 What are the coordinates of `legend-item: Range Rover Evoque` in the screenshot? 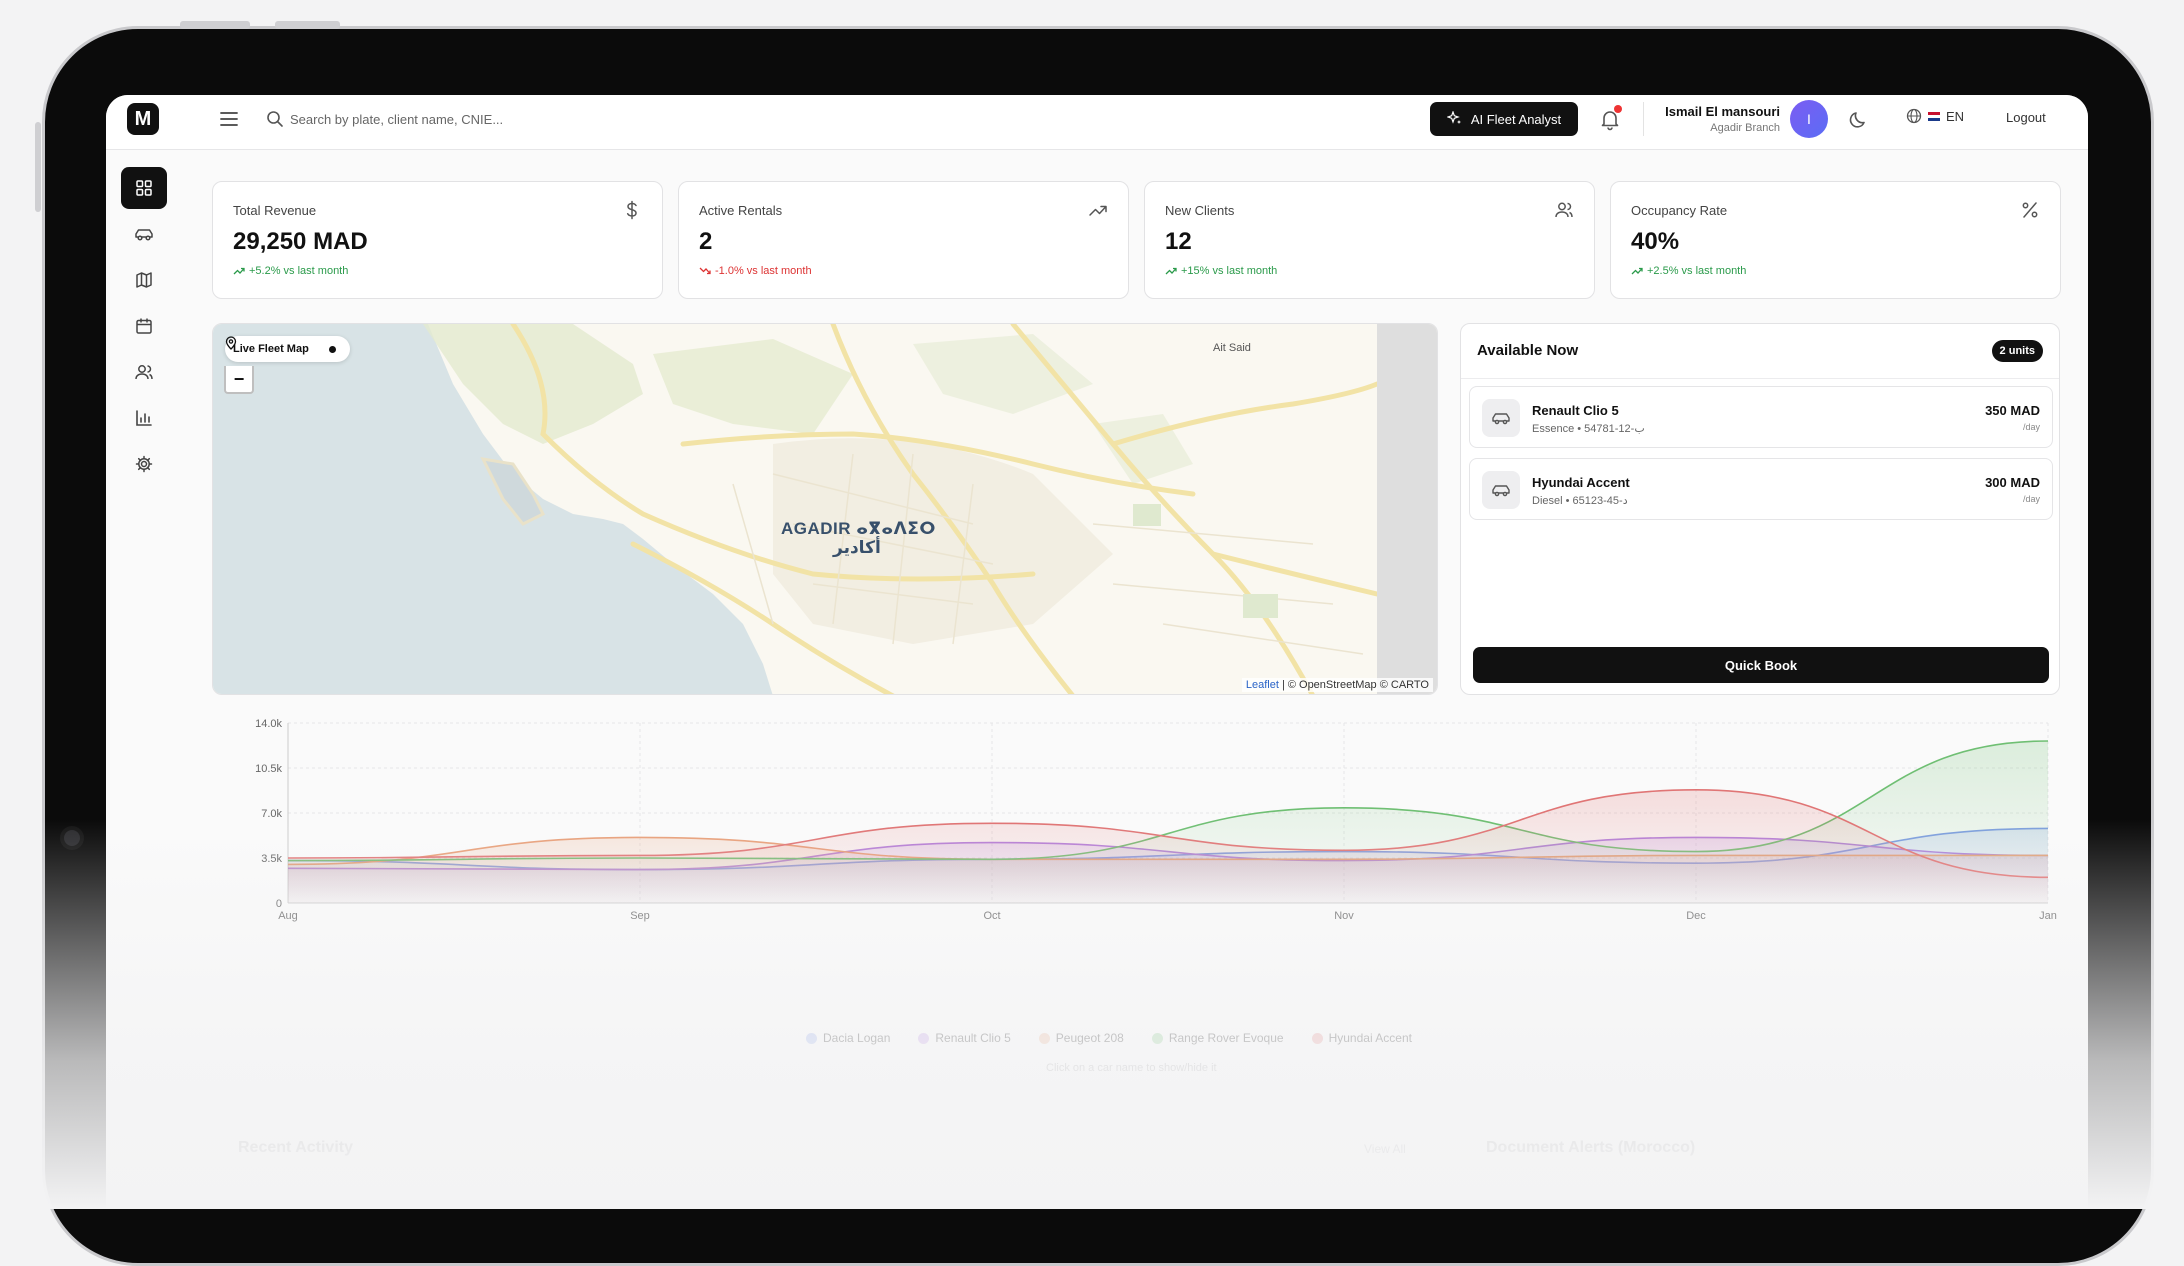 It's located at (1217, 1038).